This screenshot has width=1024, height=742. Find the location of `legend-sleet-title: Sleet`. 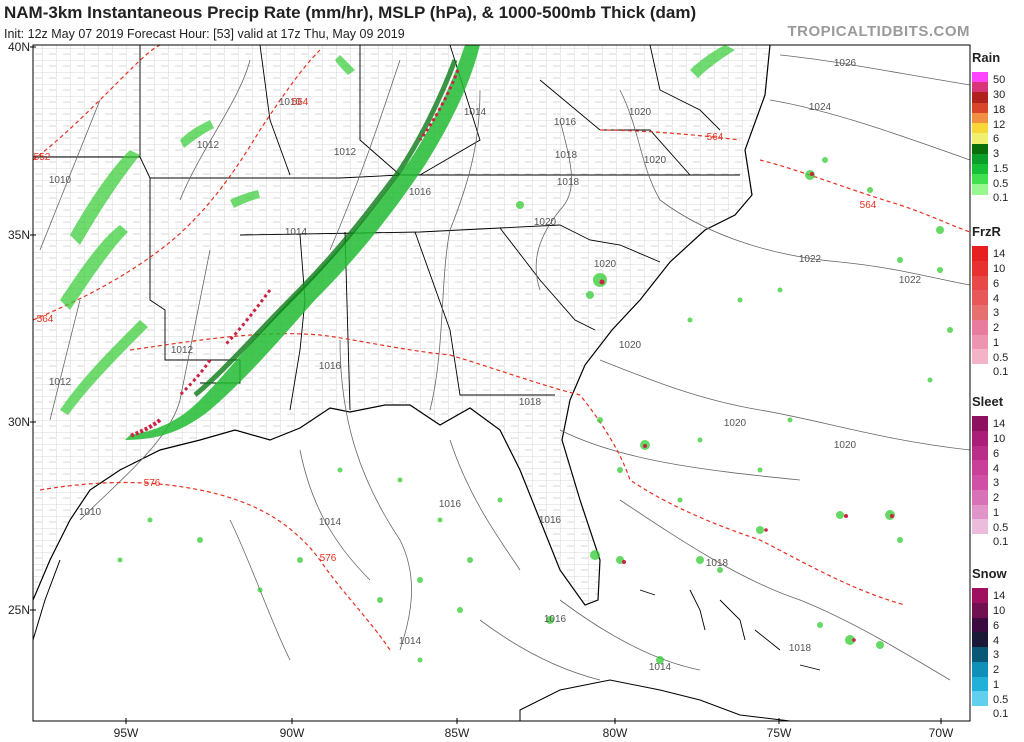

legend-sleet-title: Sleet is located at coordinates (988, 401).